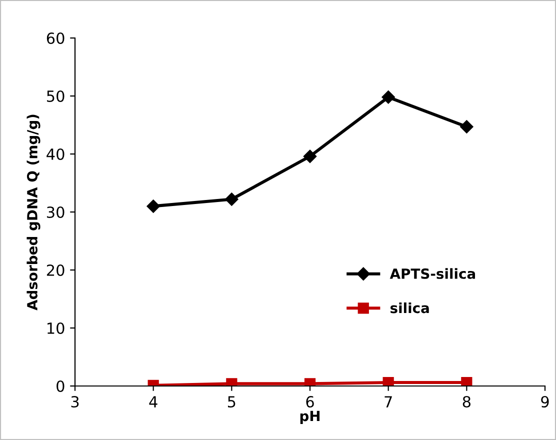 Image resolution: width=556 pixels, height=440 pixels. I want to click on y-tick-label: 50, so click(55, 96).